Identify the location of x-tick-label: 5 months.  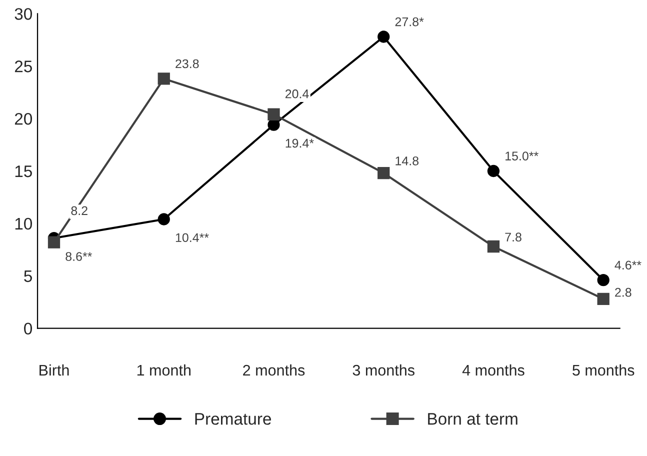
(603, 370).